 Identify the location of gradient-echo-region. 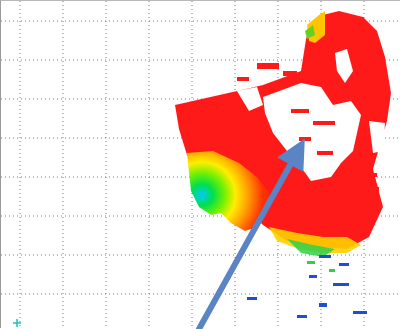
(228, 191).